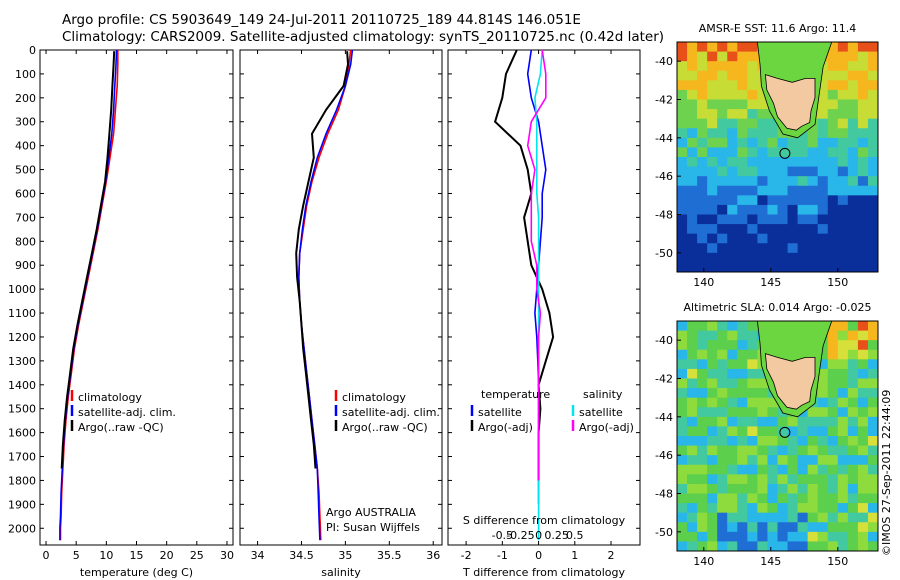 The image size is (900, 580). I want to click on y-tick-label: 1500, so click(22, 409).